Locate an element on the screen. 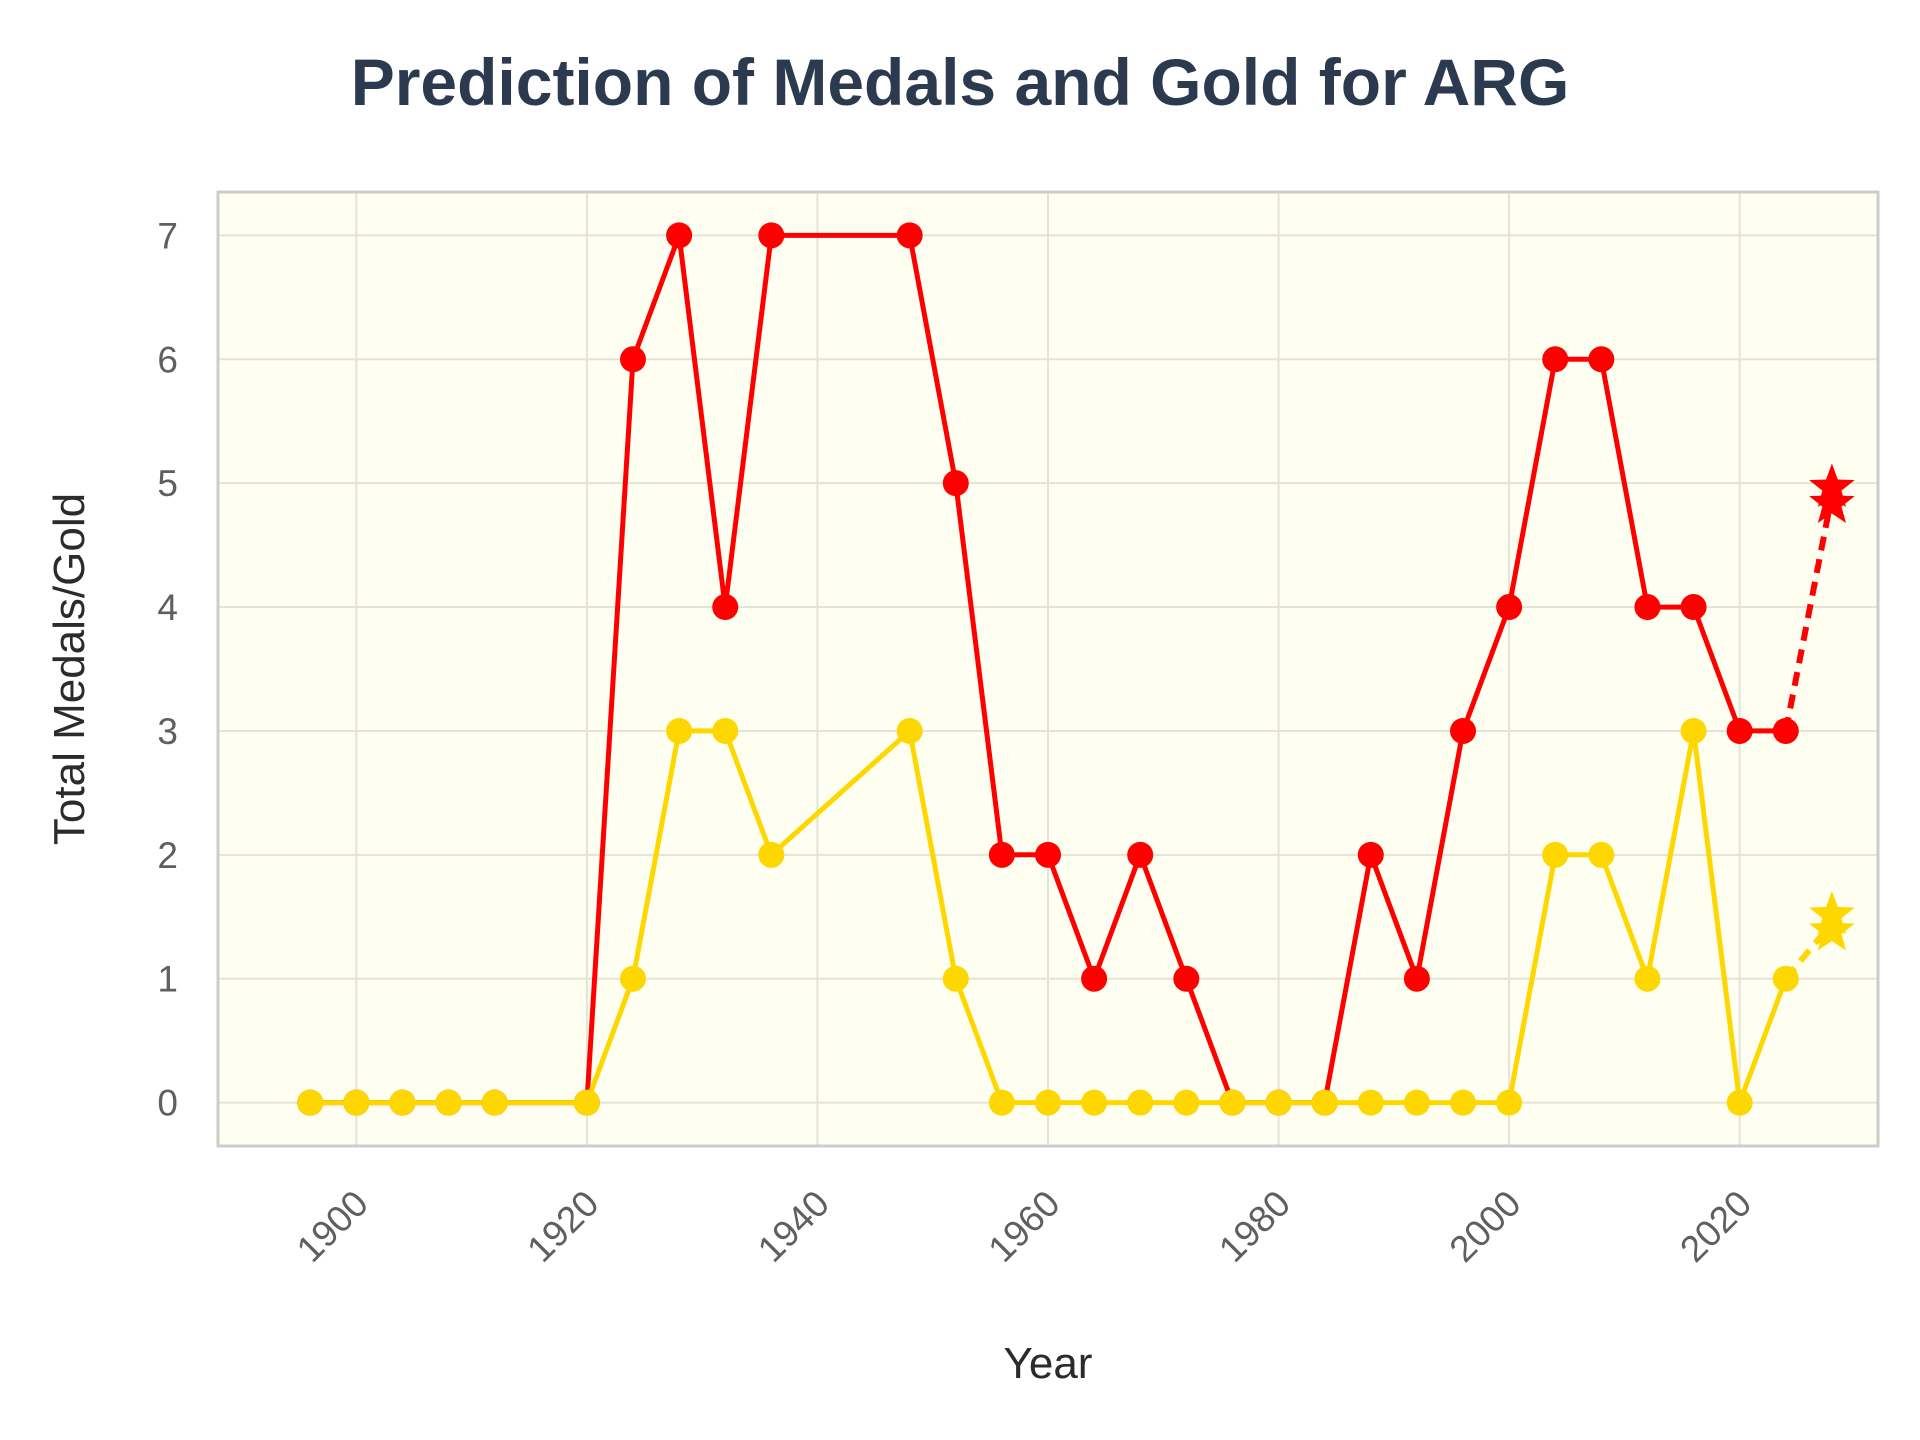 This screenshot has height=1440, width=1920. x-tick-label: 2000 is located at coordinates (1485, 1226).